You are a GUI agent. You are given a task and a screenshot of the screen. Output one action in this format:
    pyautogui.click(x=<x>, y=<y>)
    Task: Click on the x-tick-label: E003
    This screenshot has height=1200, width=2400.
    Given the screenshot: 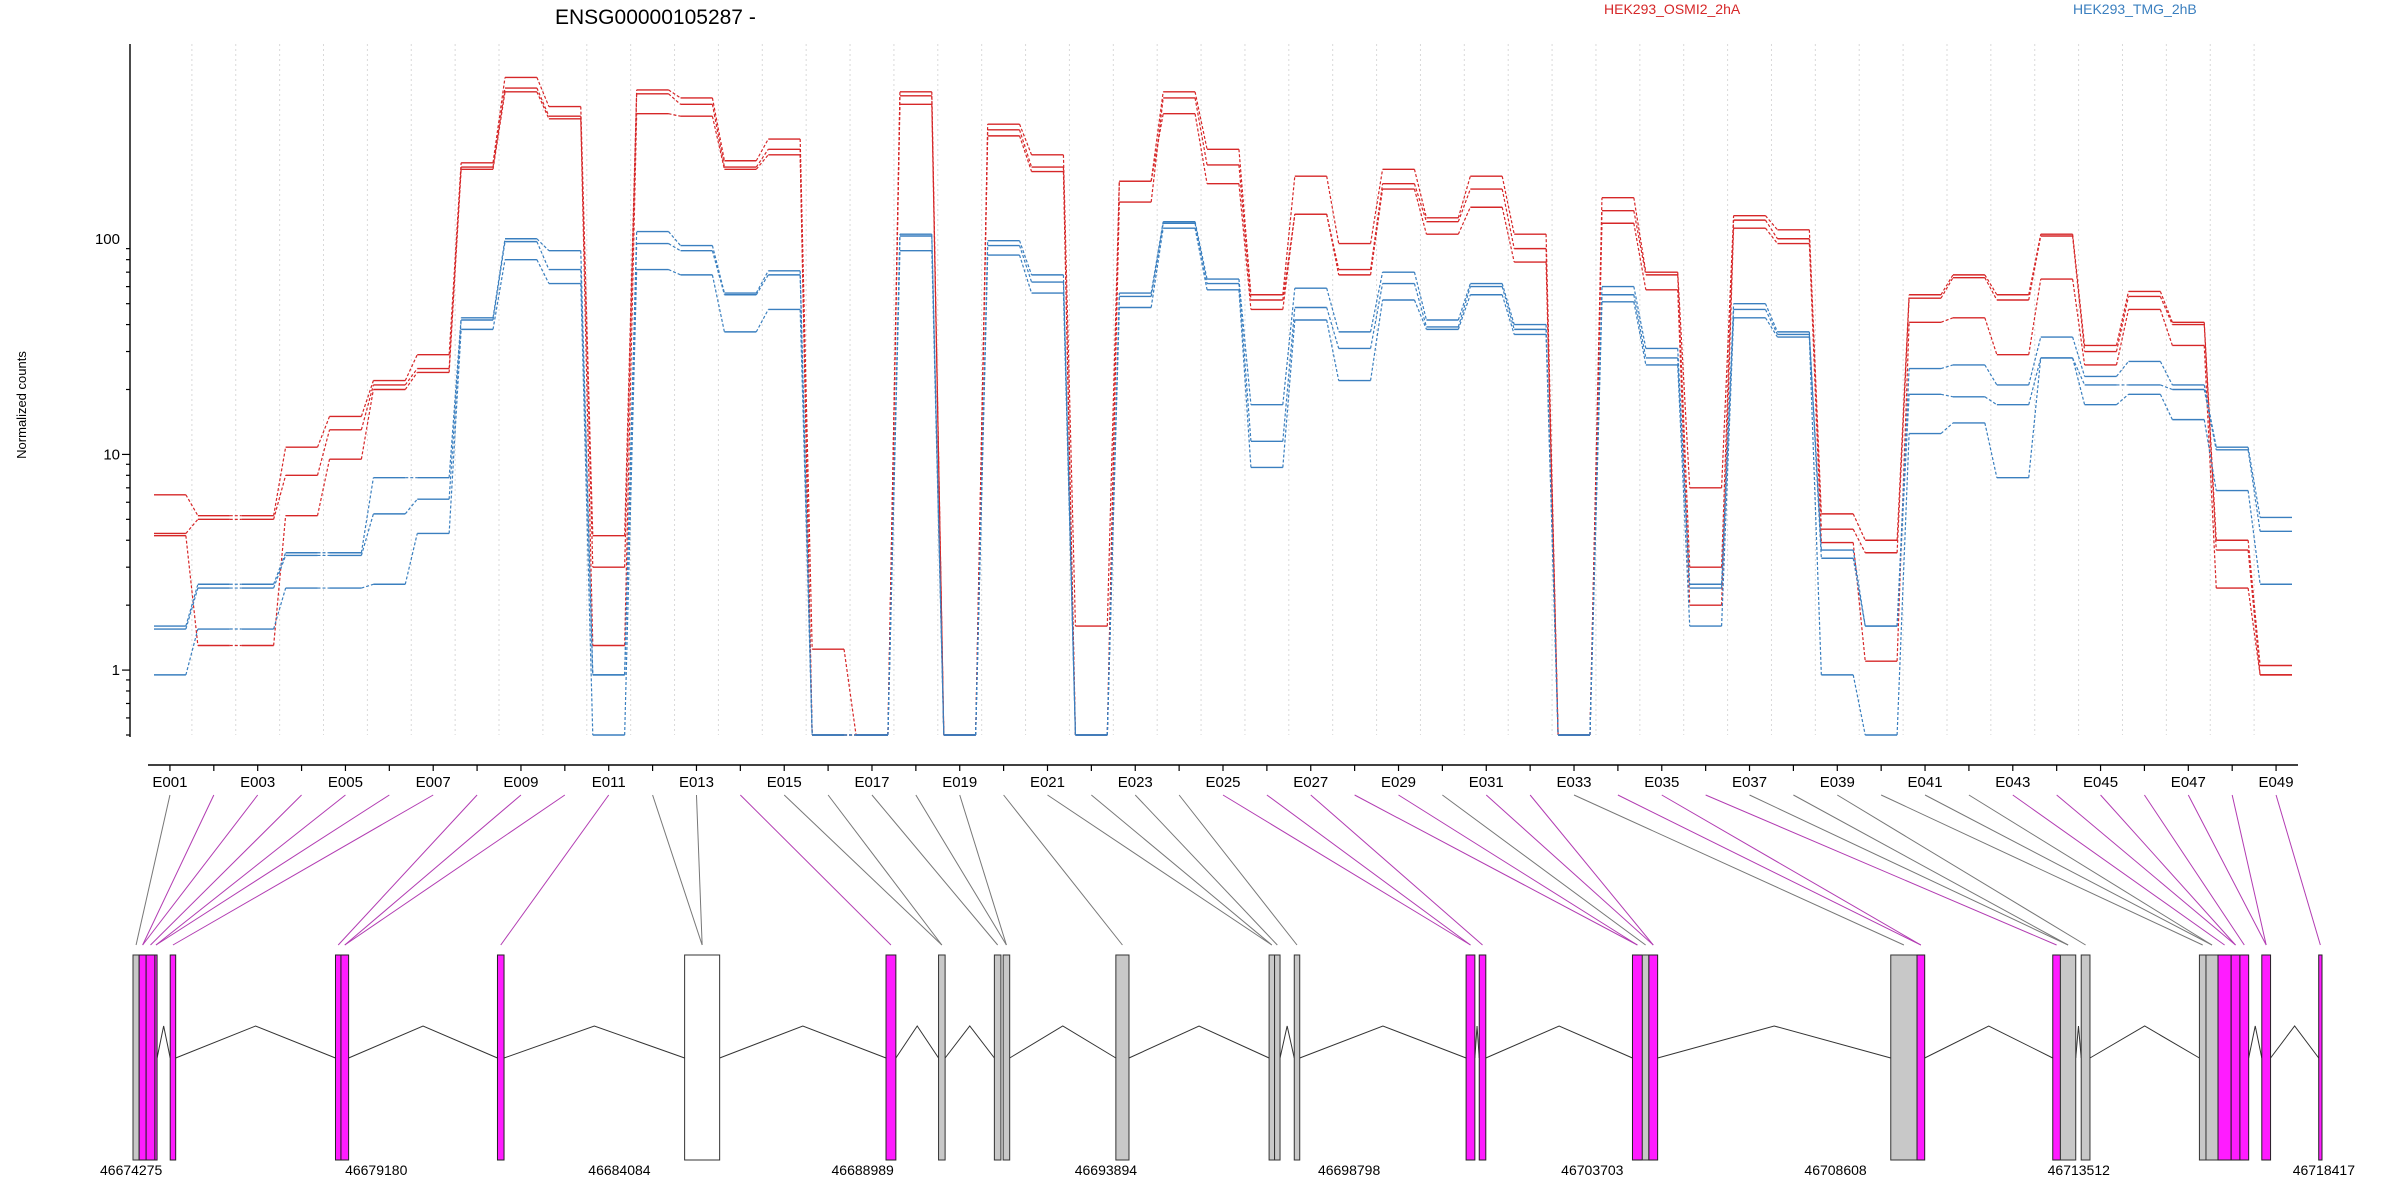 What is the action you would take?
    pyautogui.click(x=257, y=782)
    